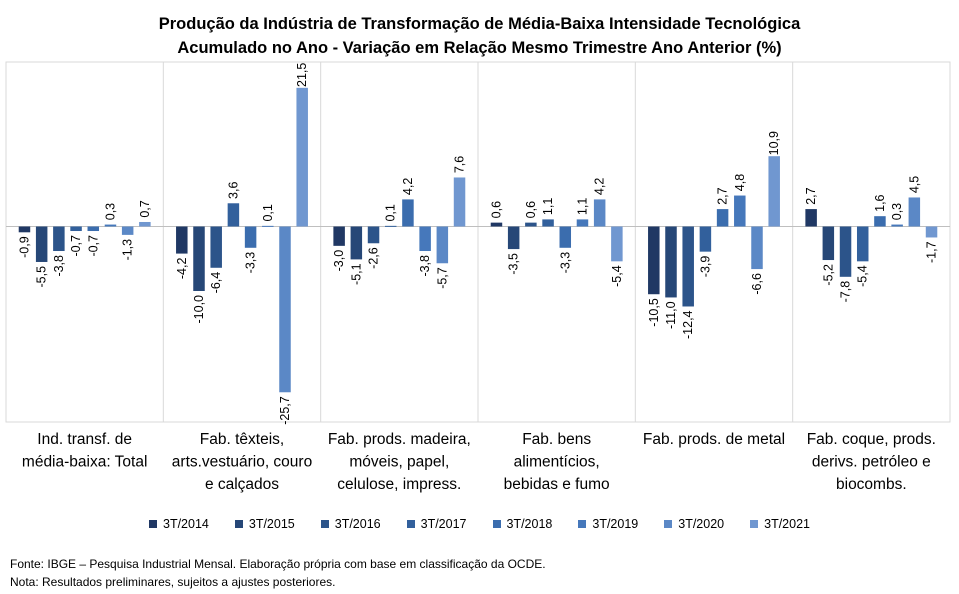  Describe the element at coordinates (615, 524) in the screenshot. I see `legend-label: 3T/2019` at that location.